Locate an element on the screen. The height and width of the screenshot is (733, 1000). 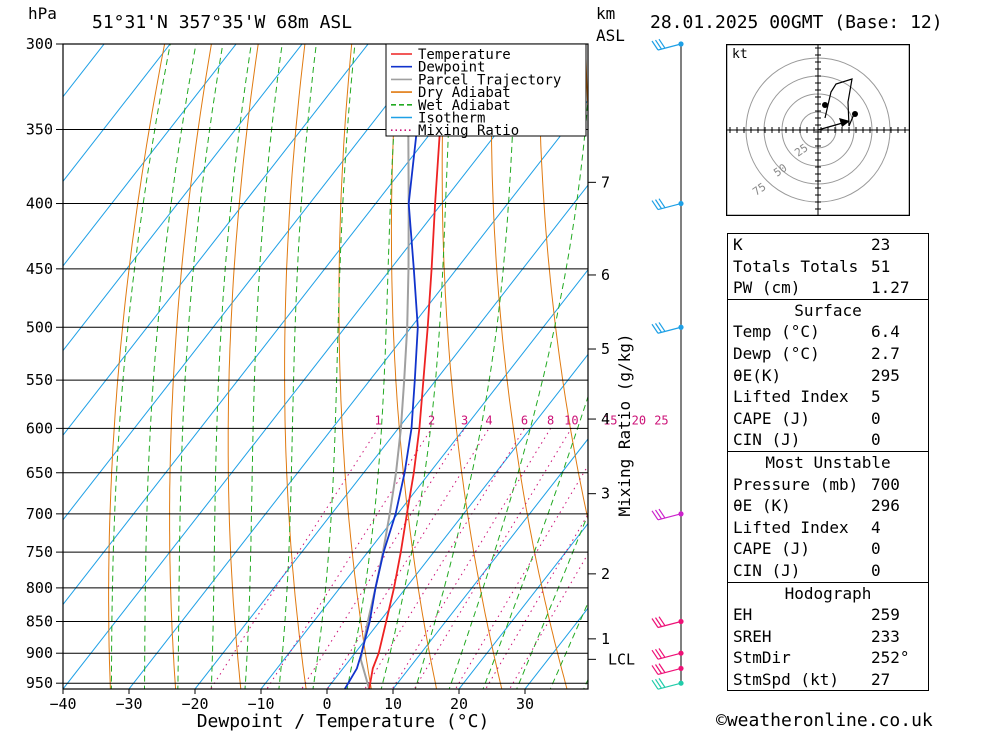
index-row: θE(K) 295 is located at coordinates (828, 376).